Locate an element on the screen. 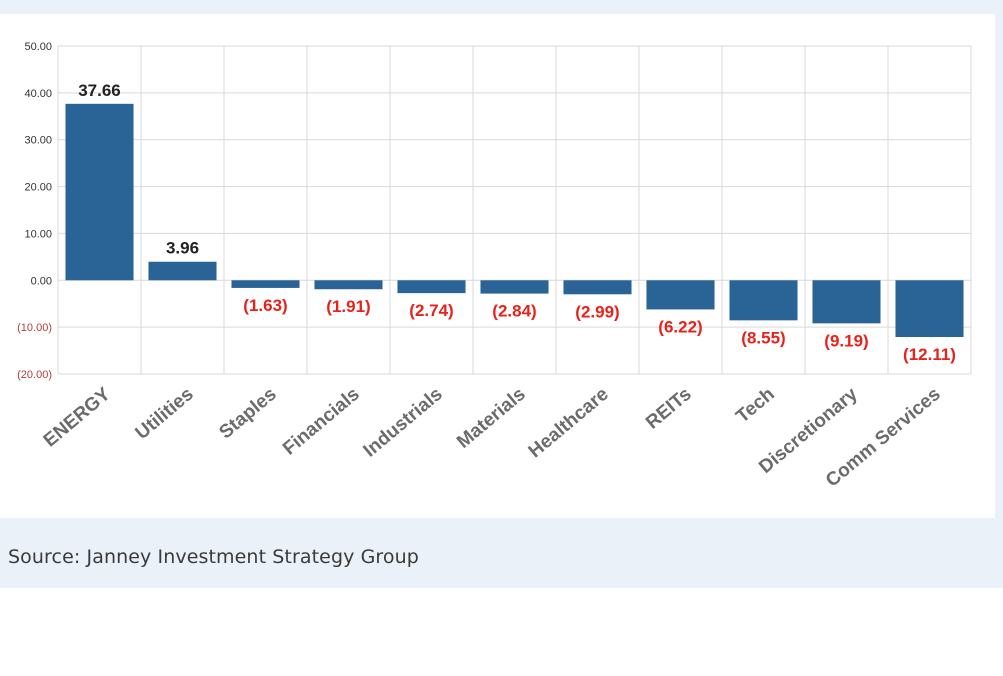 The width and height of the screenshot is (1003, 676). bar-tech is located at coordinates (763, 300).